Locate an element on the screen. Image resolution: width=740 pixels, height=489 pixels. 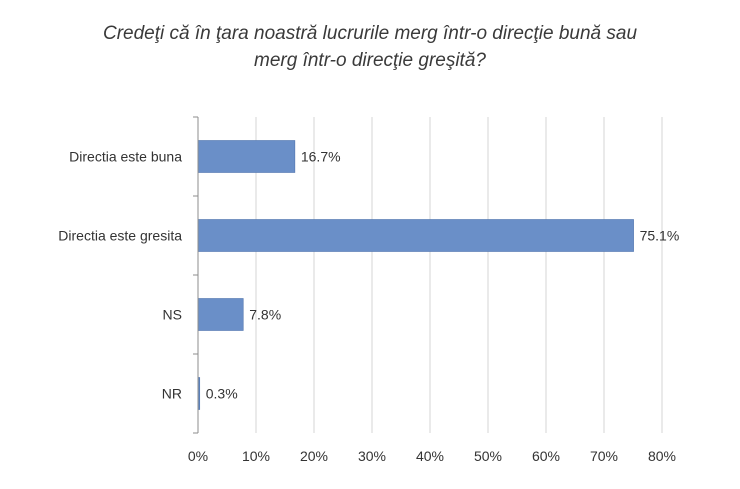
chart-title-line-2: merg într-o direcţie greşită? is located at coordinates (370, 60).